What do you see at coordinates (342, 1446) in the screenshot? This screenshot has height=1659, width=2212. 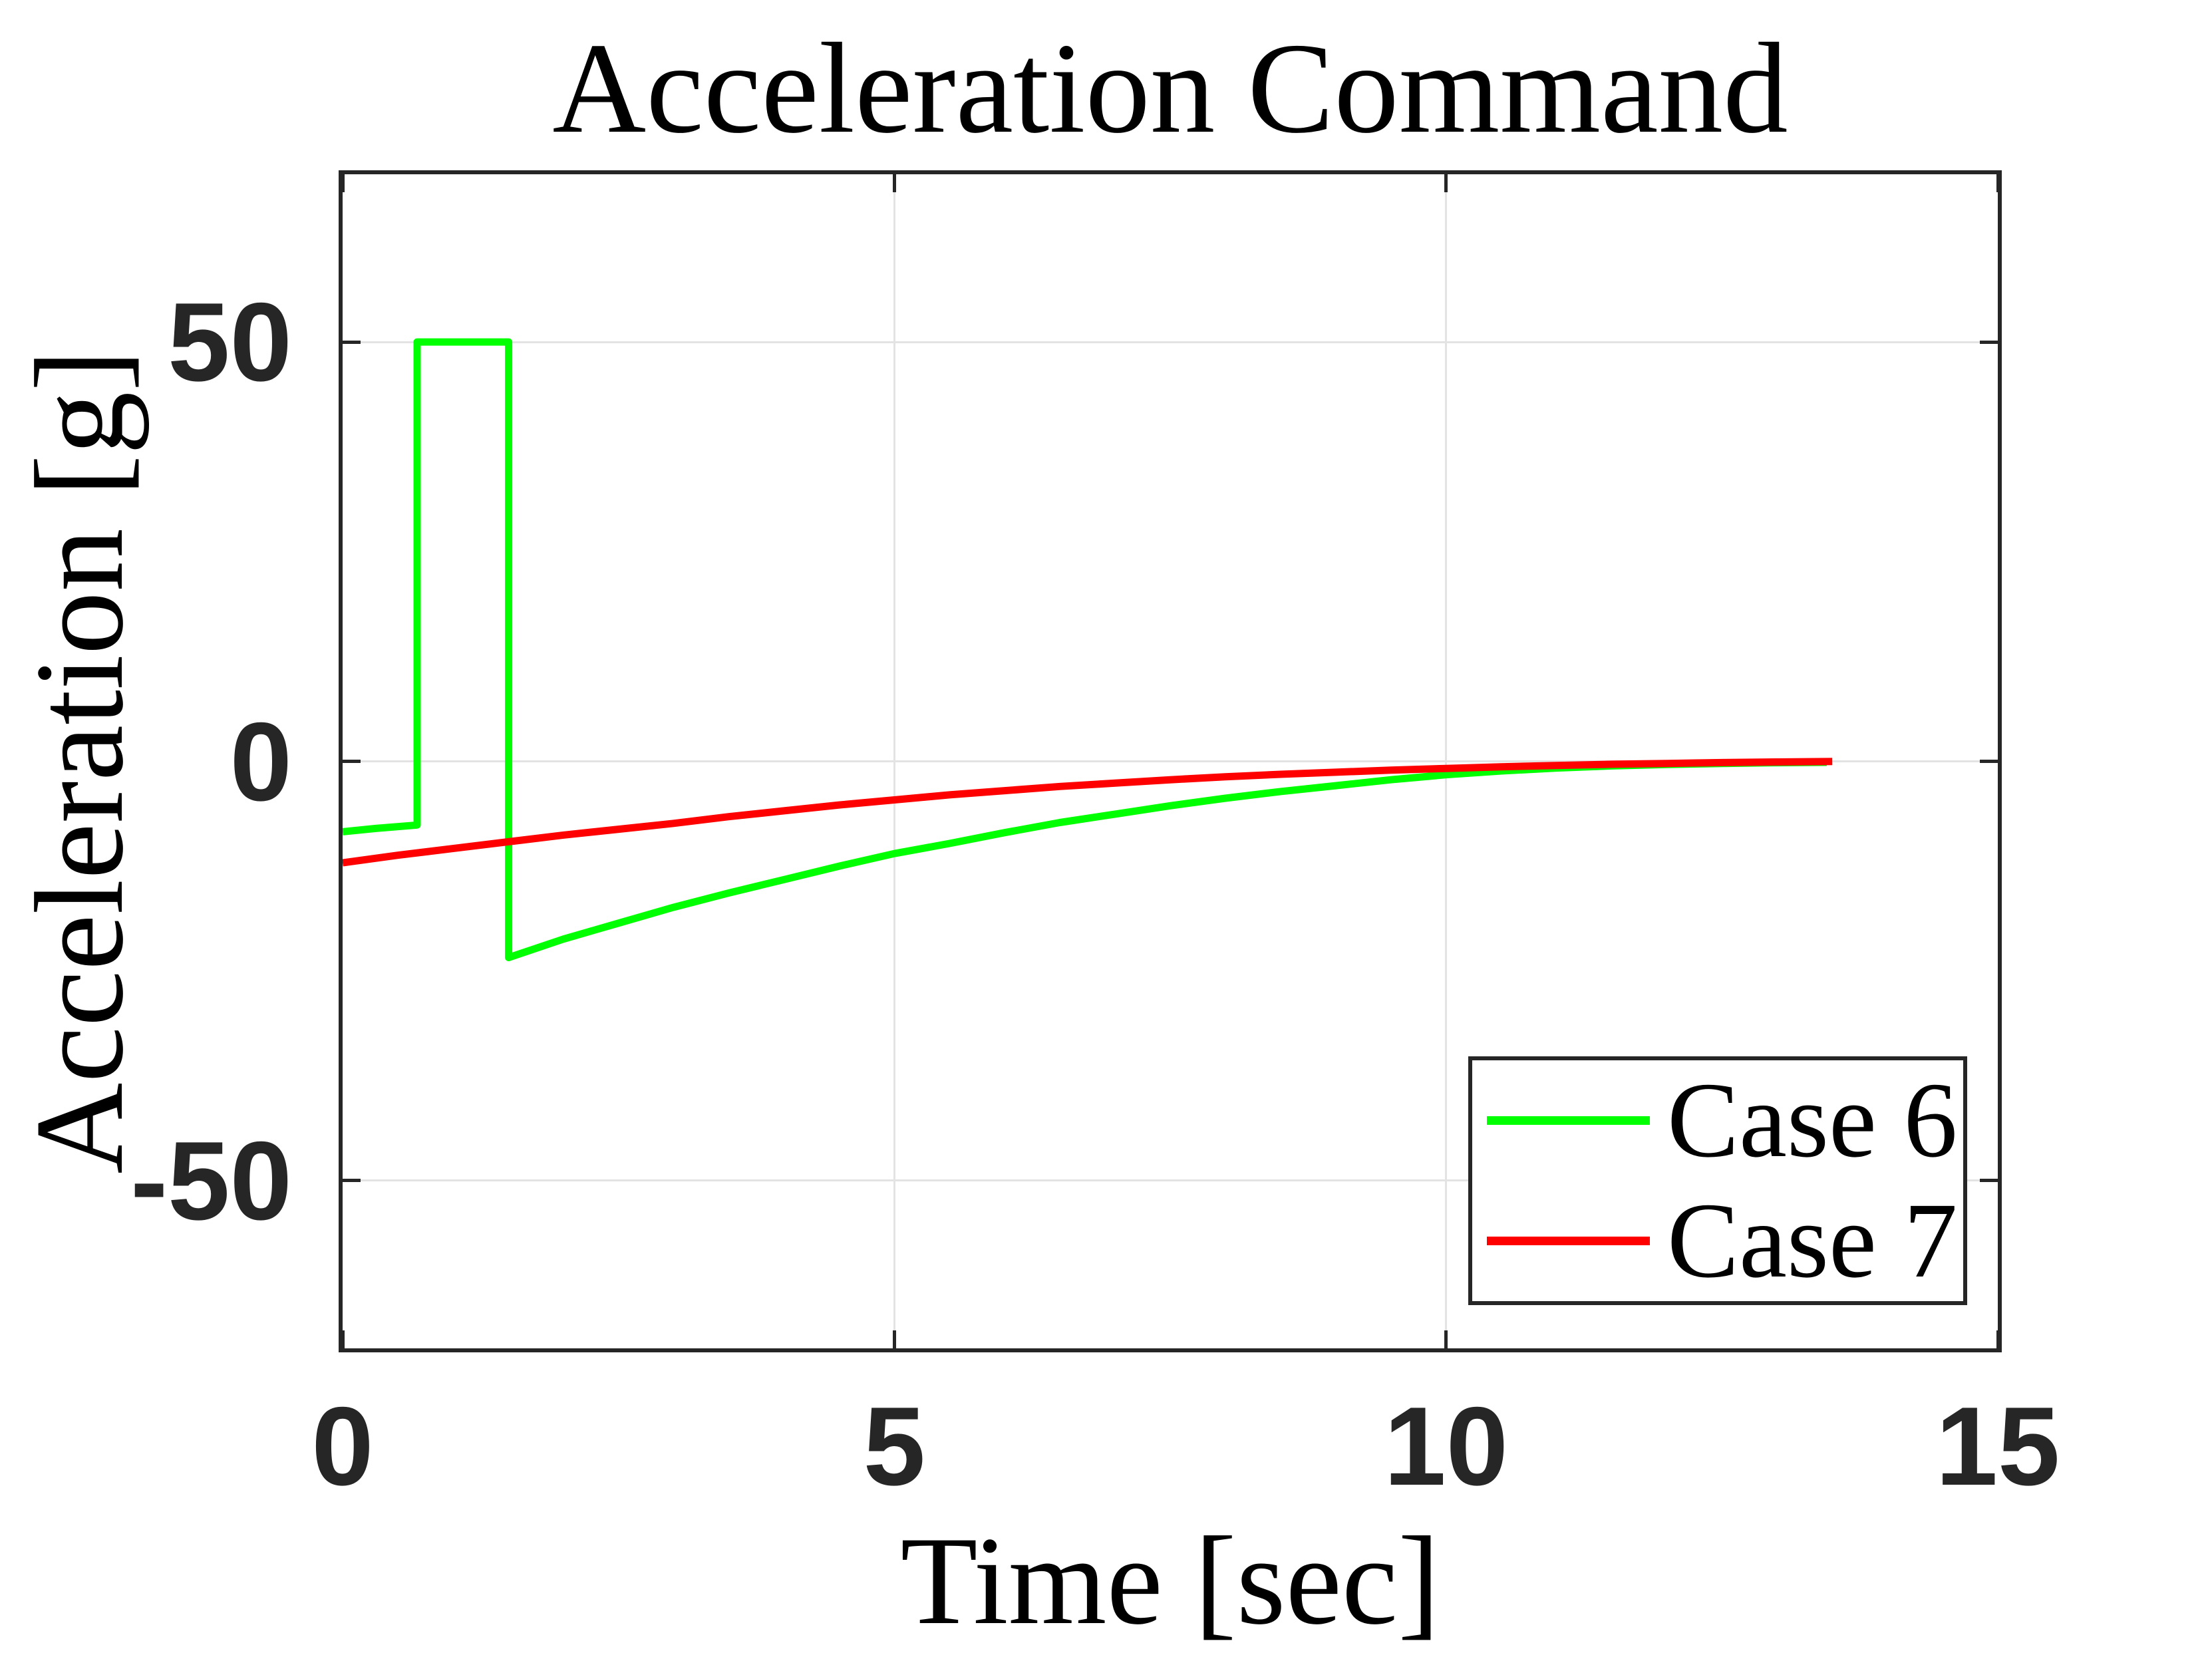 I see `x-tick-label: 0` at bounding box center [342, 1446].